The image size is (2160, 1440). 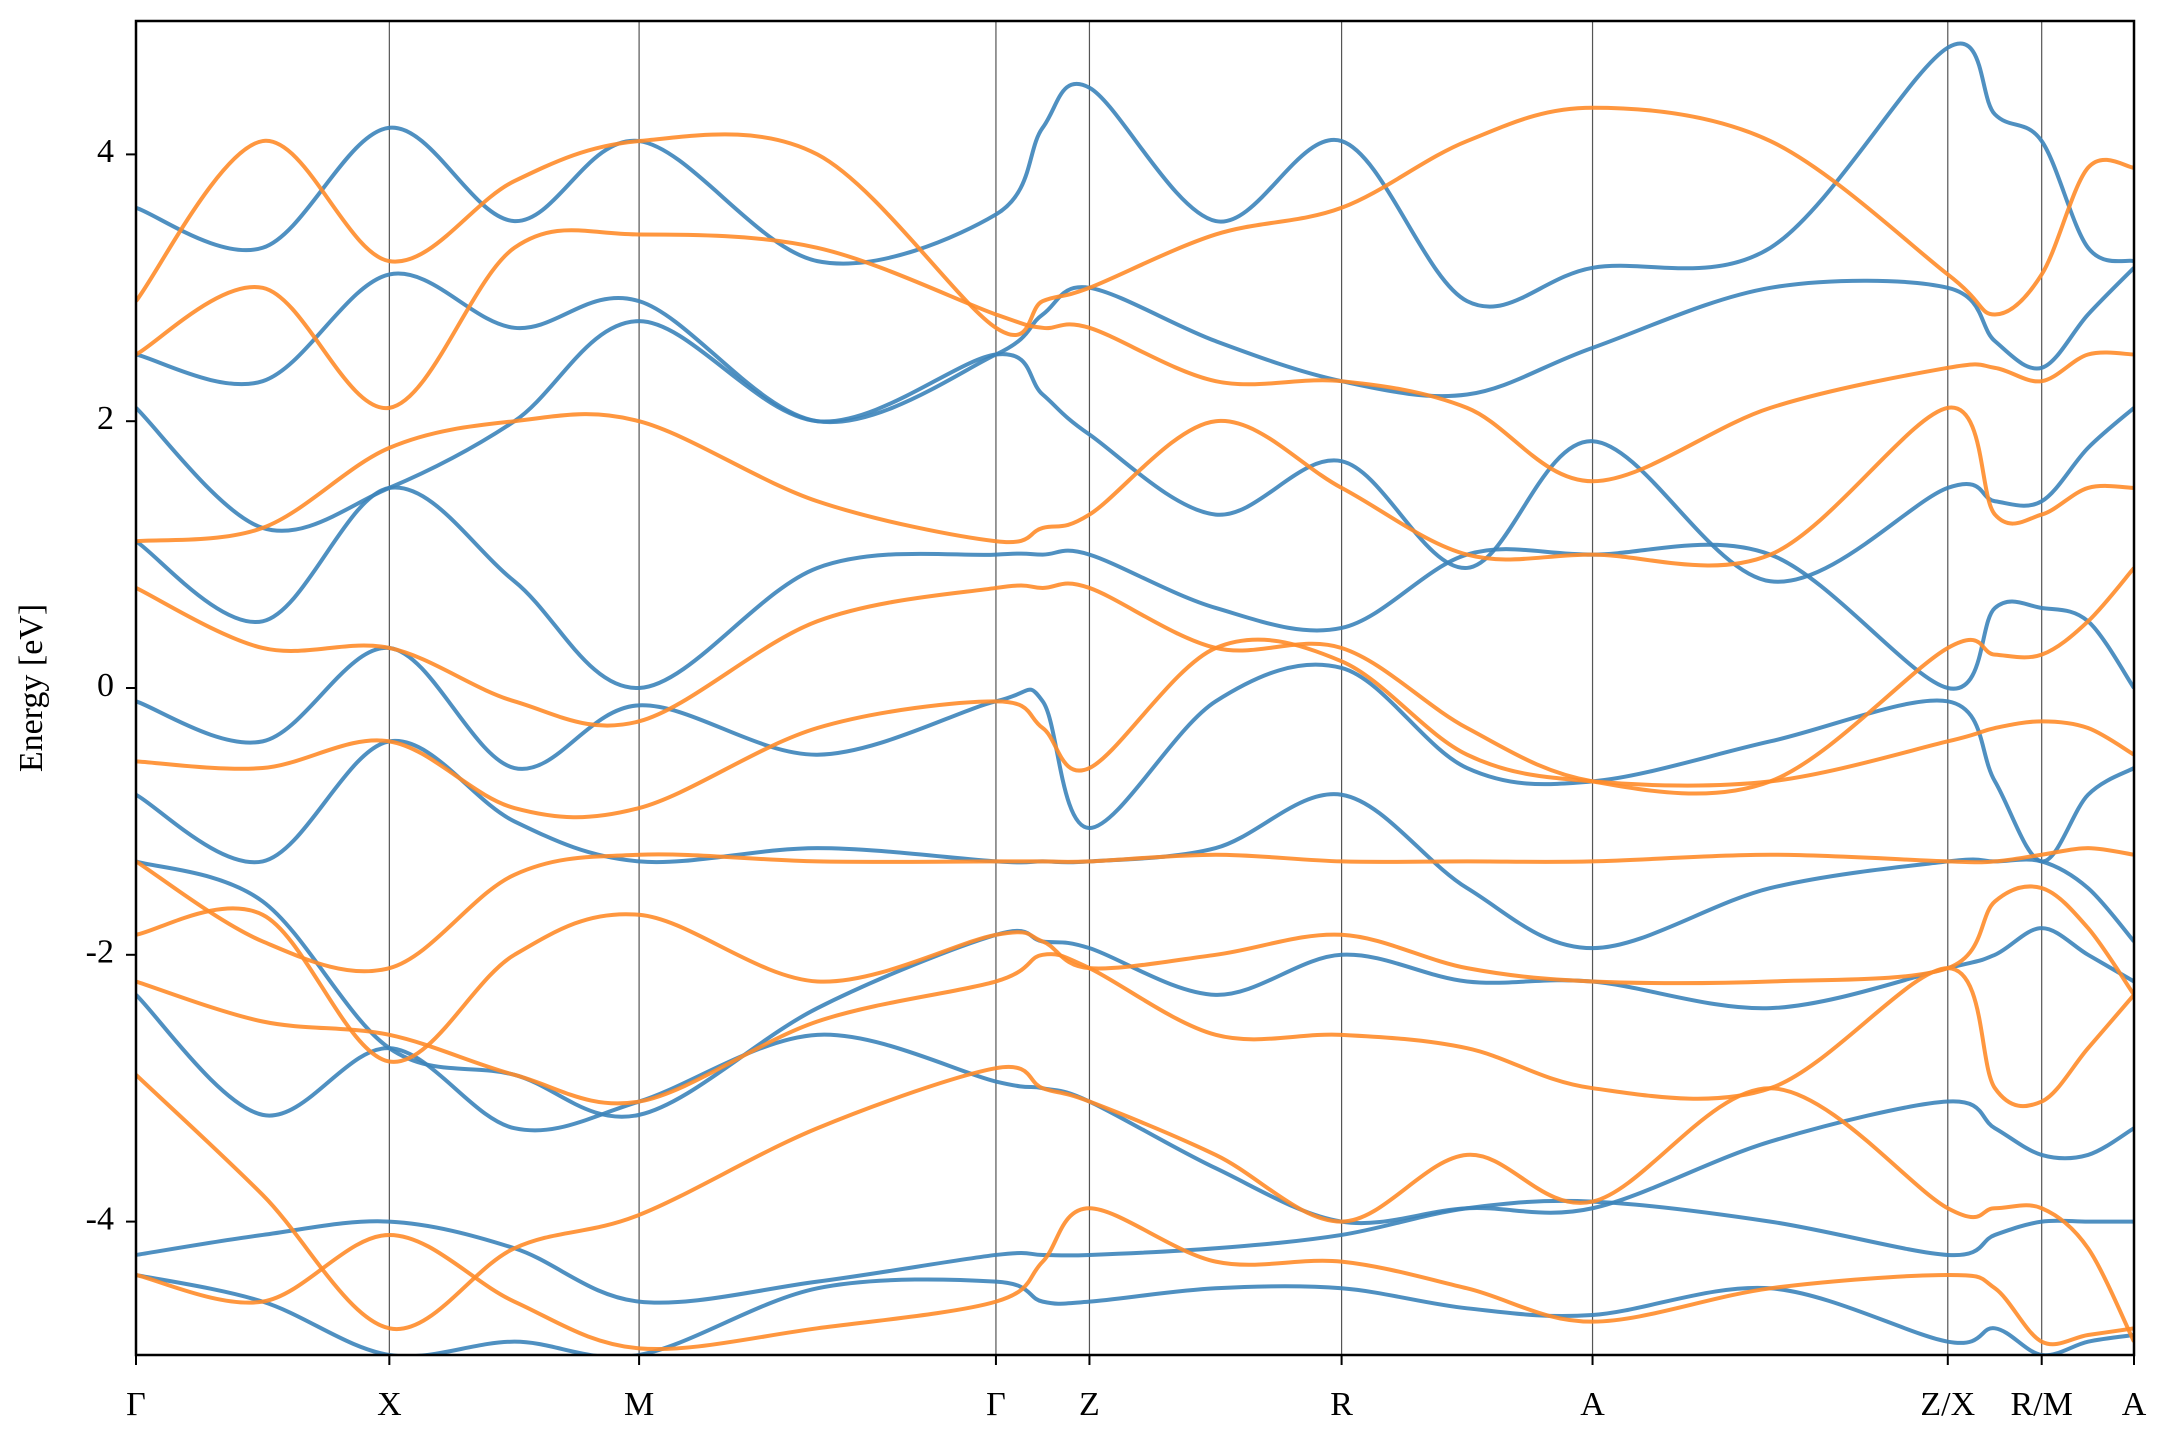 I want to click on x-tick-label: R/M, so click(x=2042, y=1404).